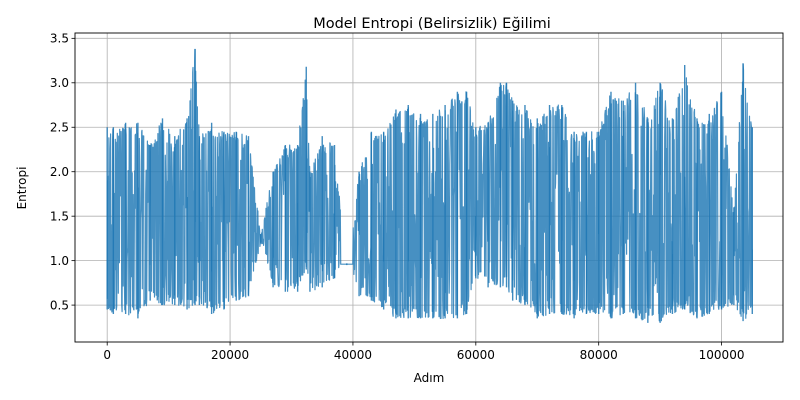 The width and height of the screenshot is (800, 400). Describe the element at coordinates (230, 355) in the screenshot. I see `x-tick-label: 20000` at that location.